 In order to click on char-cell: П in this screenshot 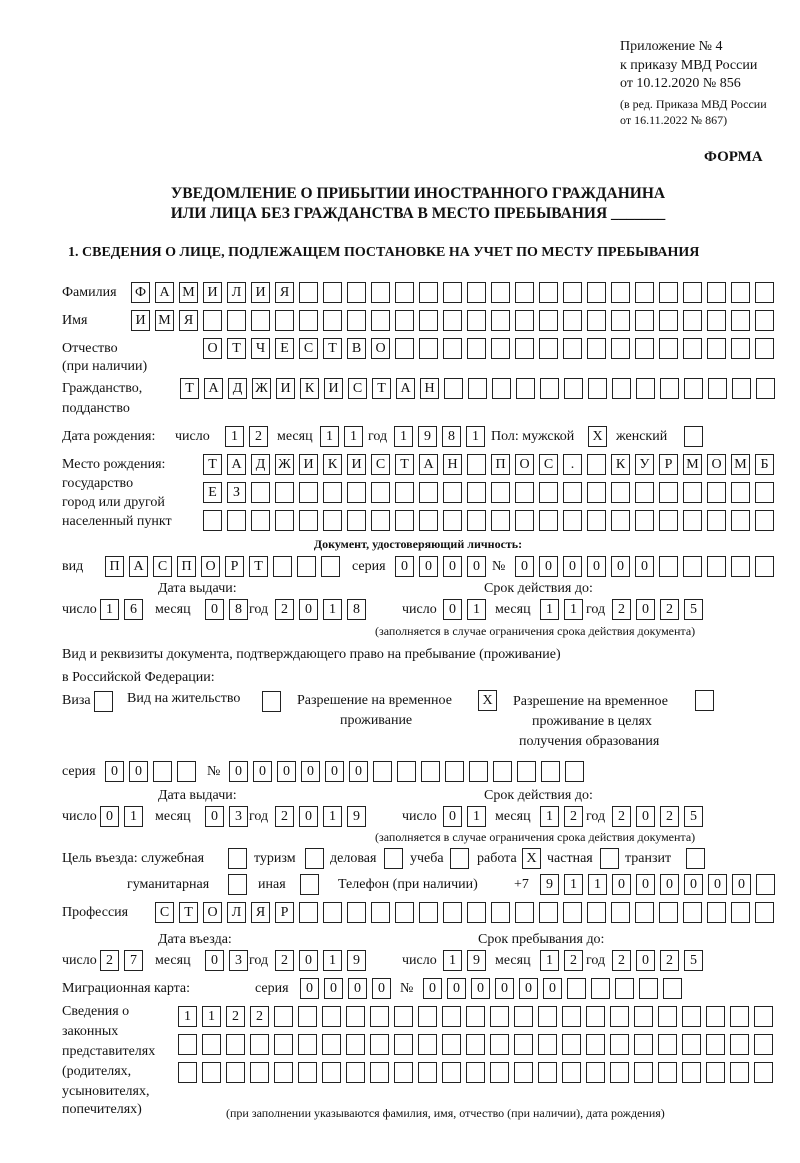, I will do `click(114, 566)`.